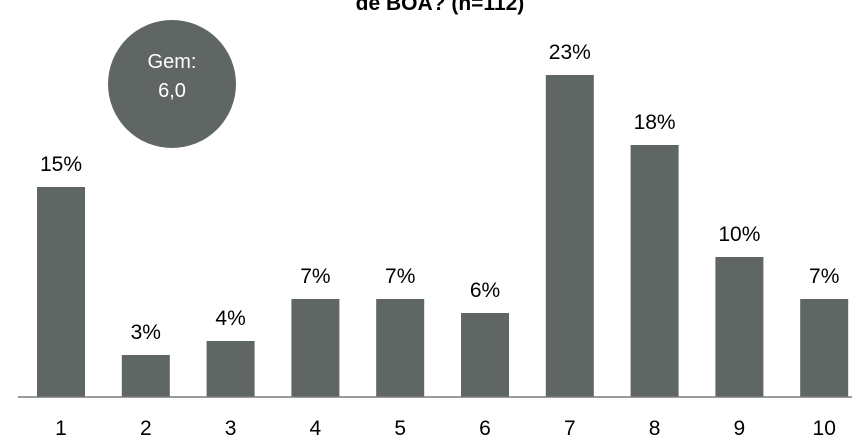 This screenshot has width=865, height=441. What do you see at coordinates (316, 428) in the screenshot?
I see `x-tick-label-4: 4` at bounding box center [316, 428].